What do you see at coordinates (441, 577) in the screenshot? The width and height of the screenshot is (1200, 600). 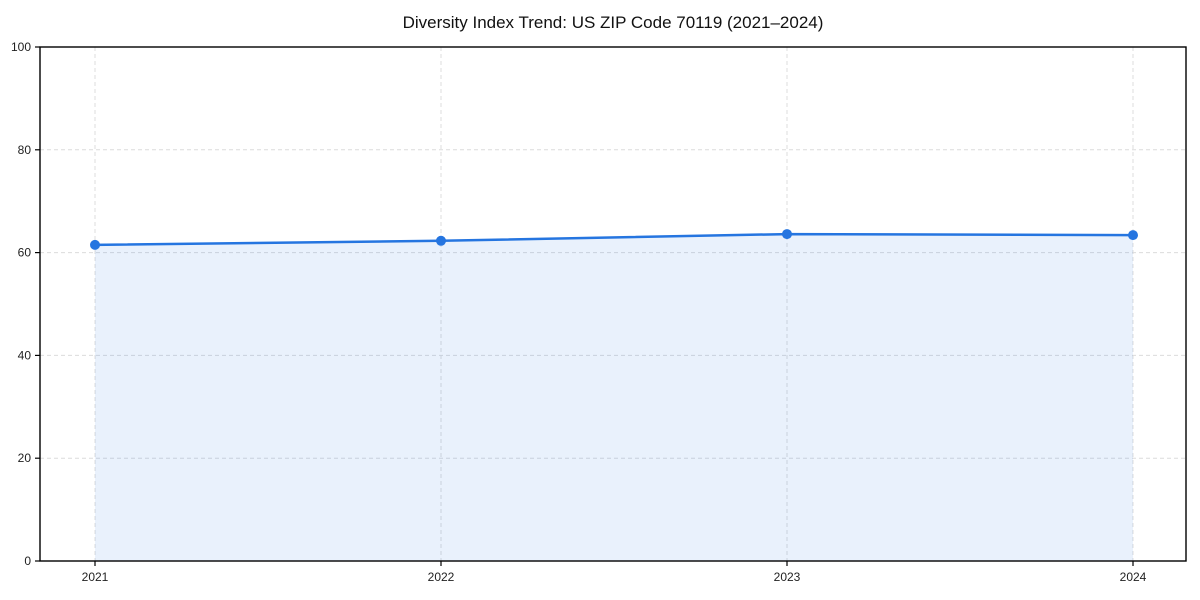 I see `x-tick-label: 2022` at bounding box center [441, 577].